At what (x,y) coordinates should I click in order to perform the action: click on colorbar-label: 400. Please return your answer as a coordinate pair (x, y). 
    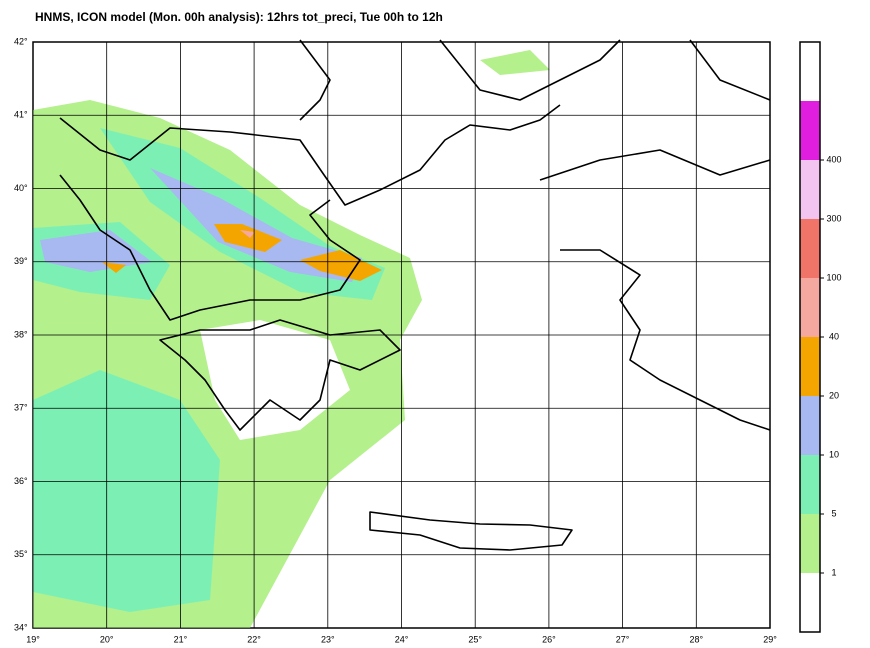
    Looking at the image, I should click on (833, 159).